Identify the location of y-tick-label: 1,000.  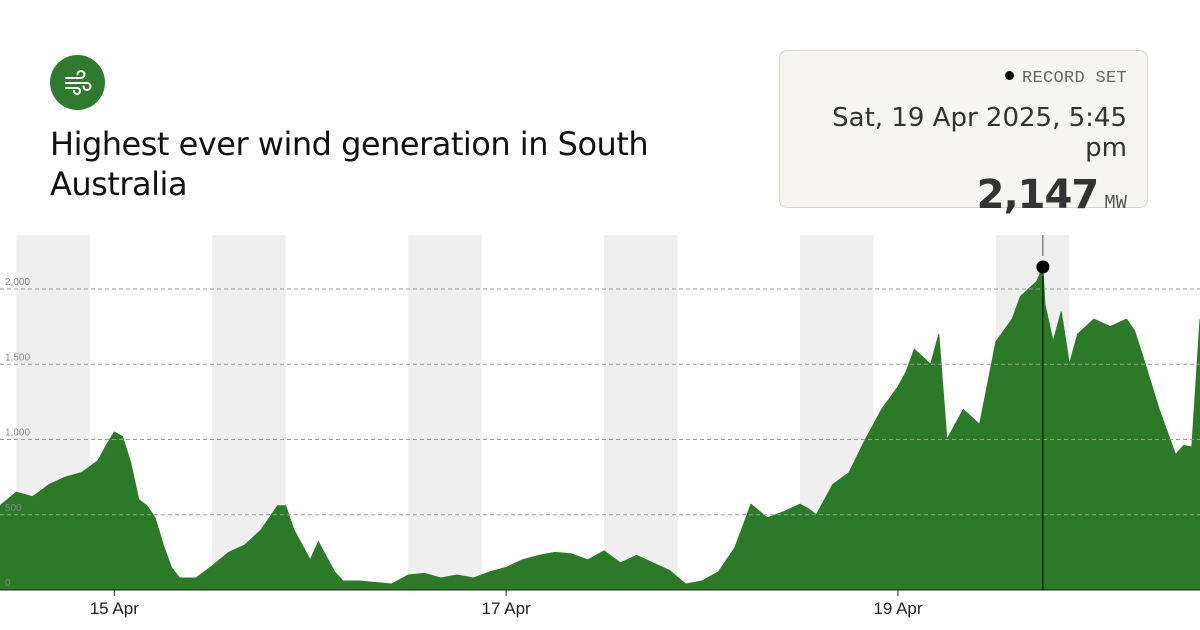
(17, 433).